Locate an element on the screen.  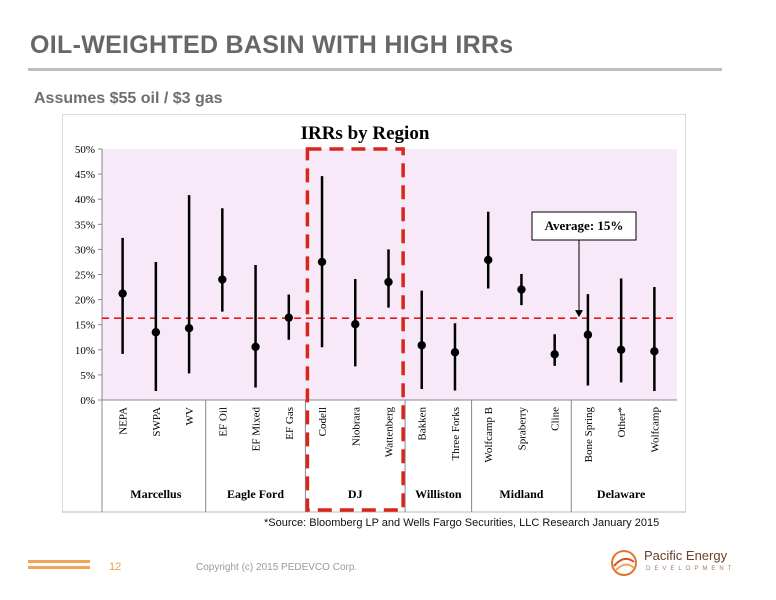
play-label: Bakken is located at coordinates (423, 424).